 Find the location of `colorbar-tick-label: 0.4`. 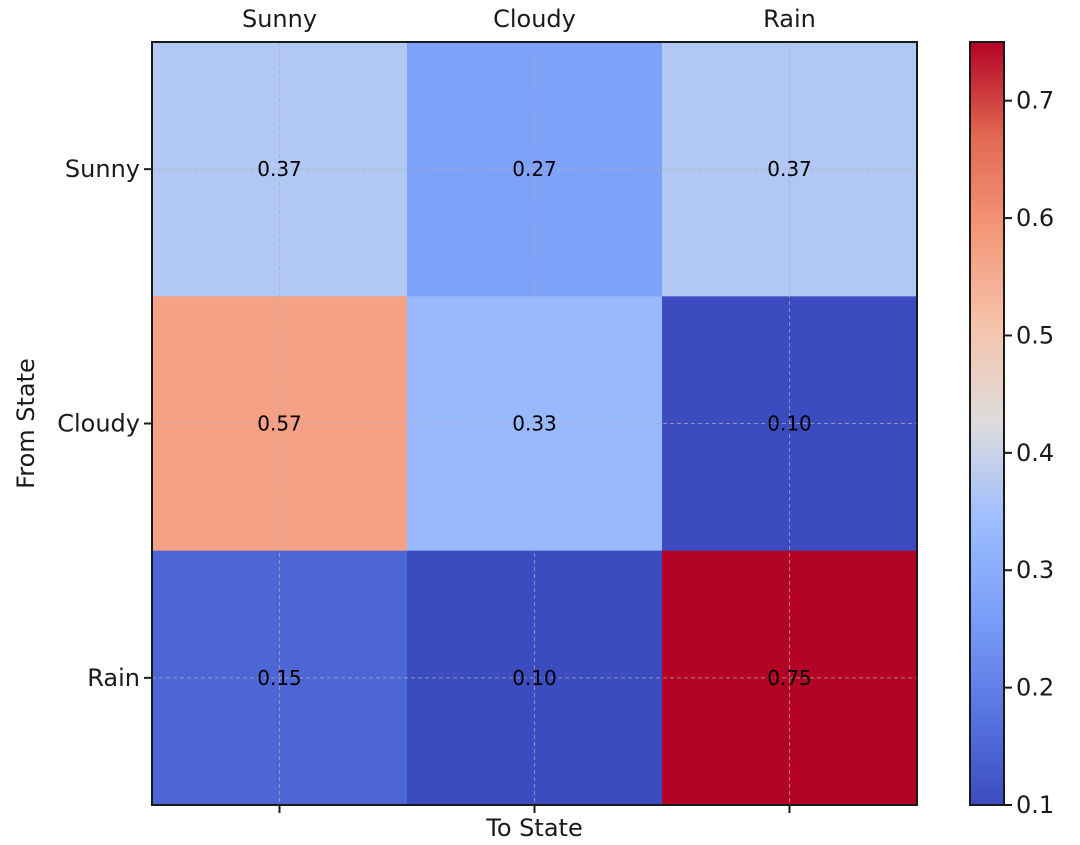

colorbar-tick-label: 0.4 is located at coordinates (1035, 453).